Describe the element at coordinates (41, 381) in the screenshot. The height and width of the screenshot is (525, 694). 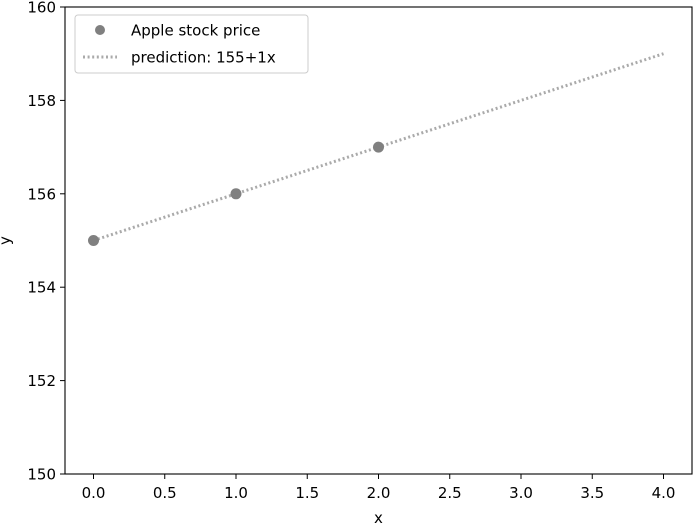
I see `y-tick-label: 152` at that location.